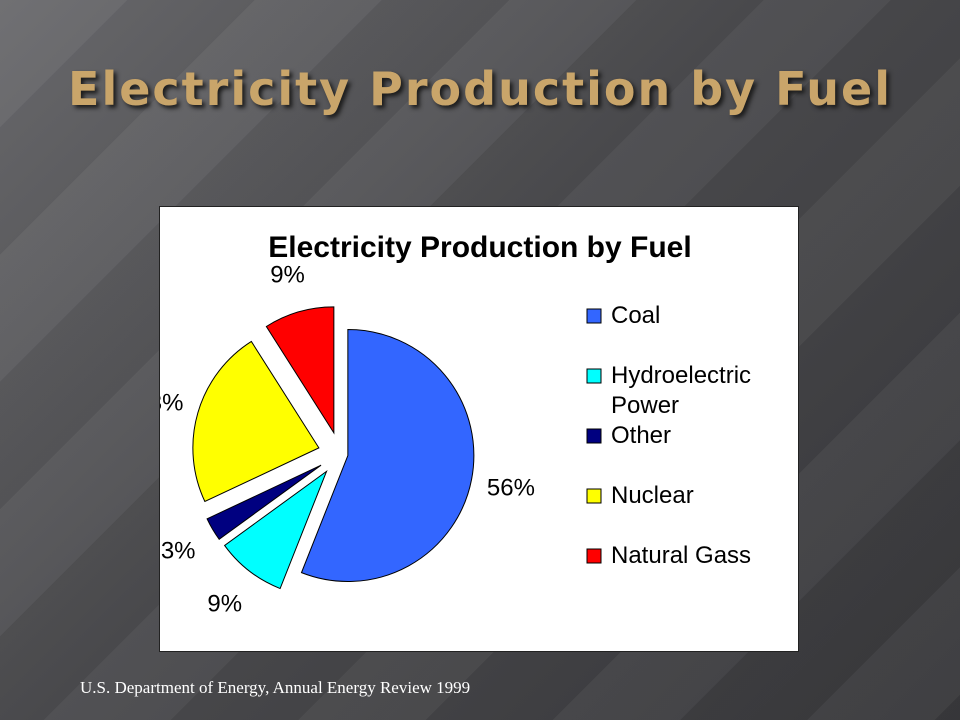  What do you see at coordinates (171, 403) in the screenshot?
I see `slice-label-nuclear: 23%` at bounding box center [171, 403].